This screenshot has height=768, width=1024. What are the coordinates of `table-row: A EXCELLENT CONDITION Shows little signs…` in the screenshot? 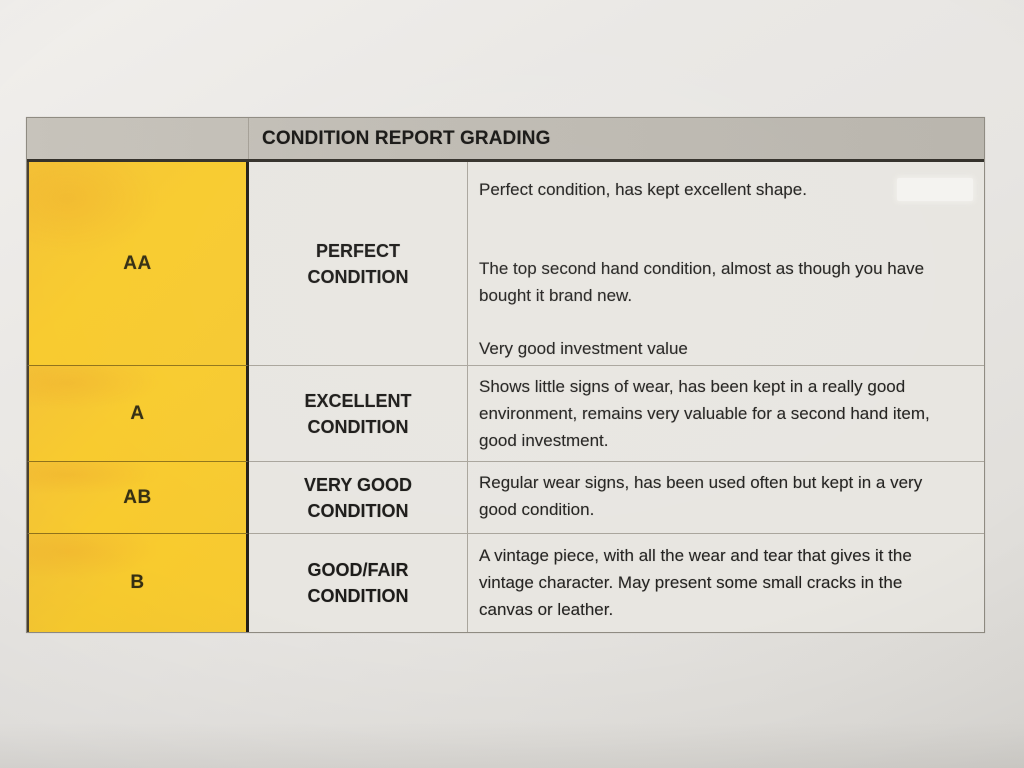 It's located at (505, 414).